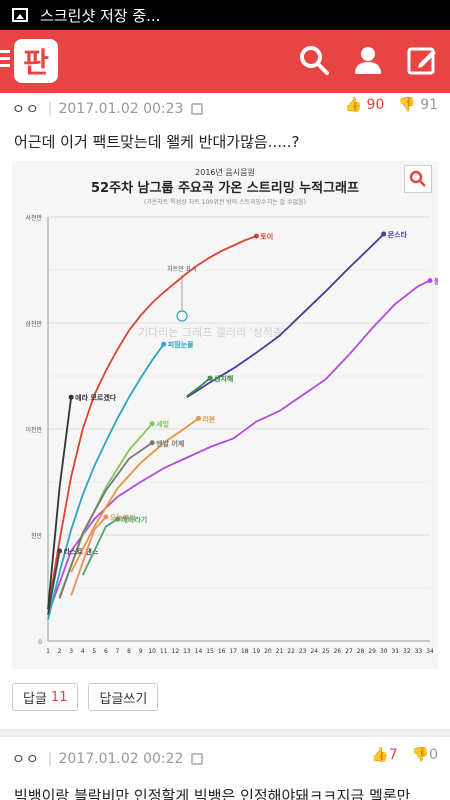 The height and width of the screenshot is (800, 450). What do you see at coordinates (208, 418) in the screenshot?
I see `series-label: 리본` at bounding box center [208, 418].